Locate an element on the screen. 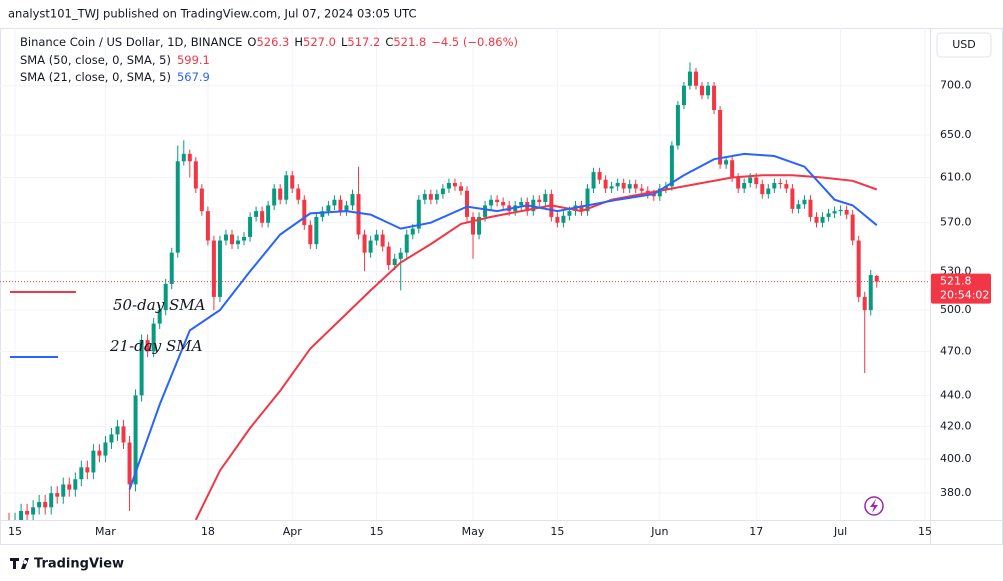  x-tick-label: Jul is located at coordinates (840, 531).